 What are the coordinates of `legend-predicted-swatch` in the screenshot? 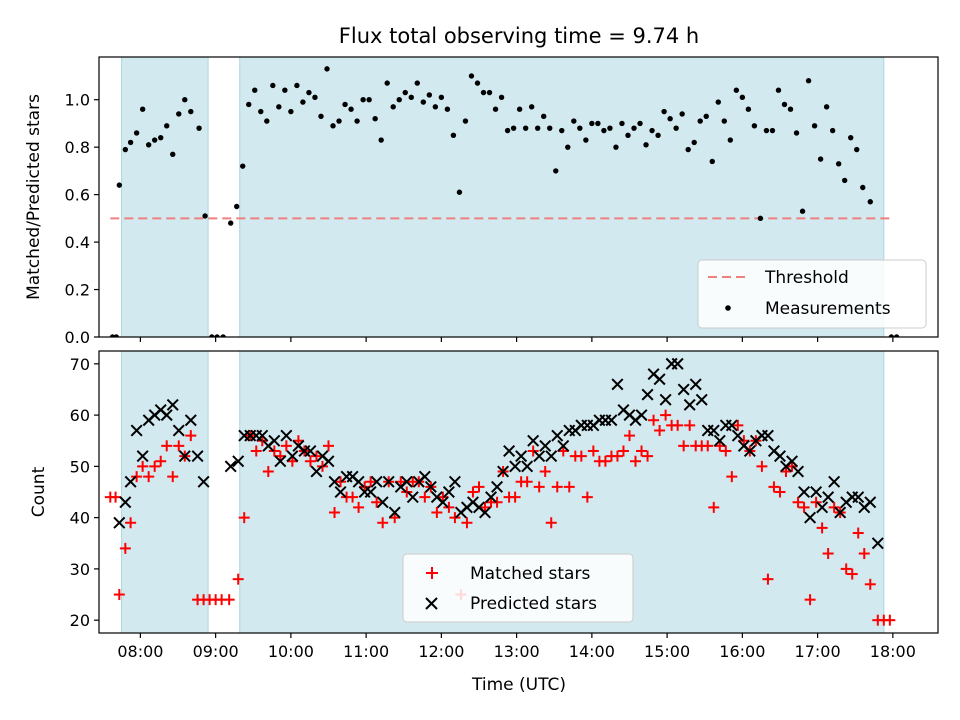 It's located at (431, 603).